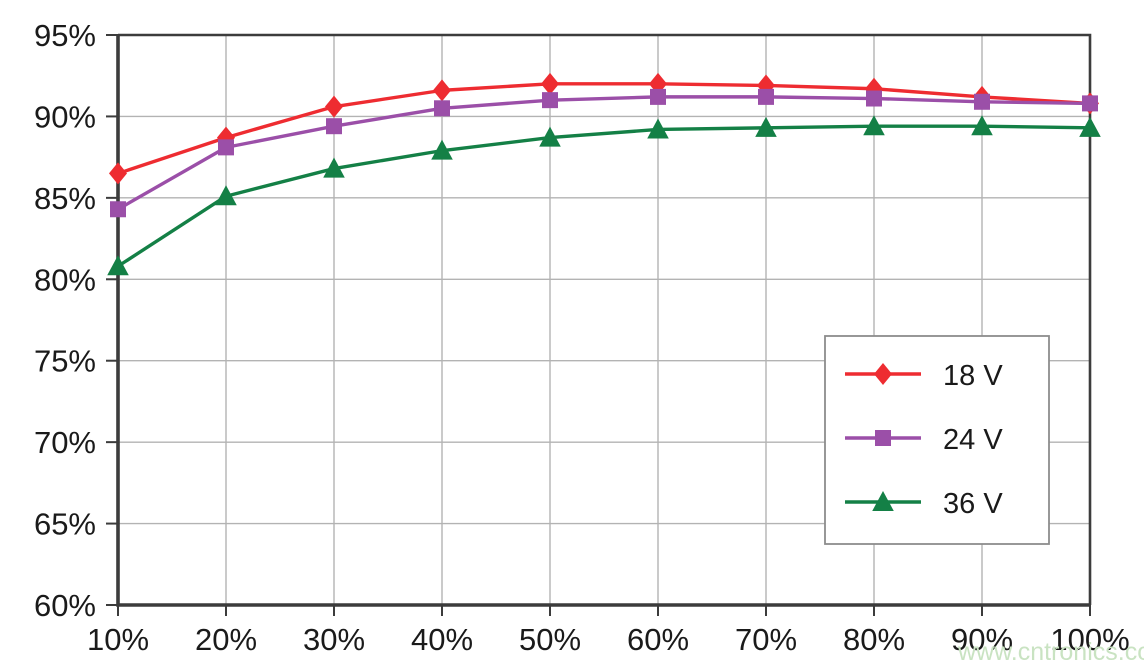 This screenshot has width=1144, height=670. I want to click on y-tick-label-60: 60%, so click(65, 605).